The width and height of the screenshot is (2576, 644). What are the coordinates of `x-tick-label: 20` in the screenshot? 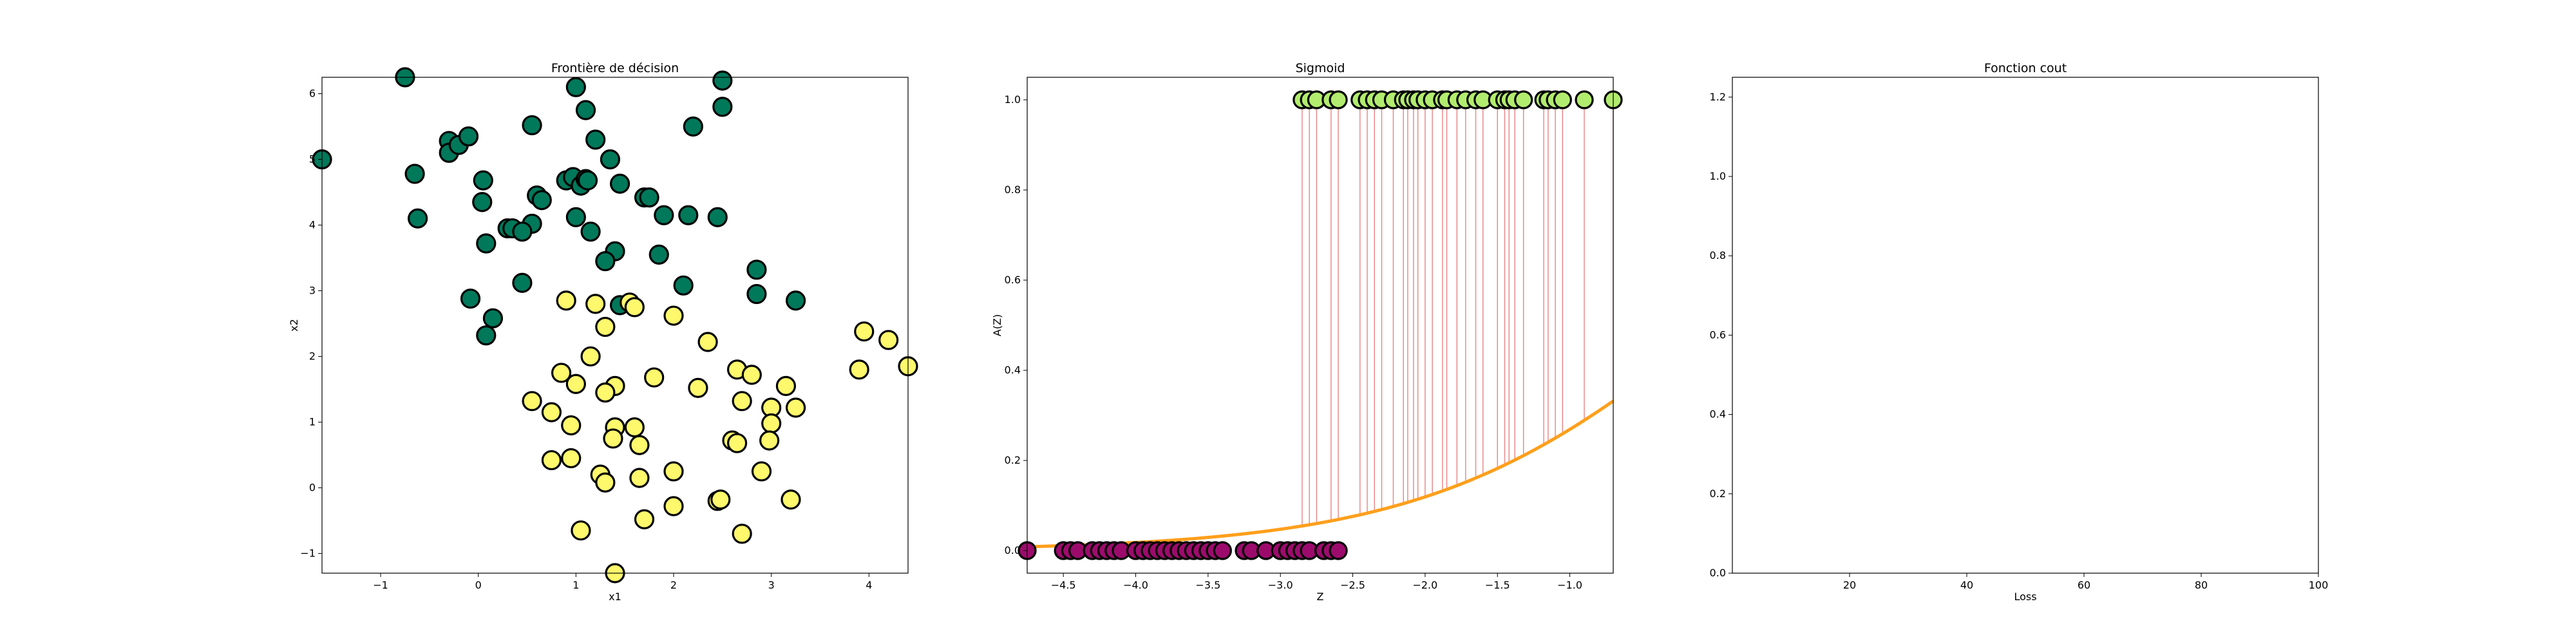 It's located at (1849, 585).